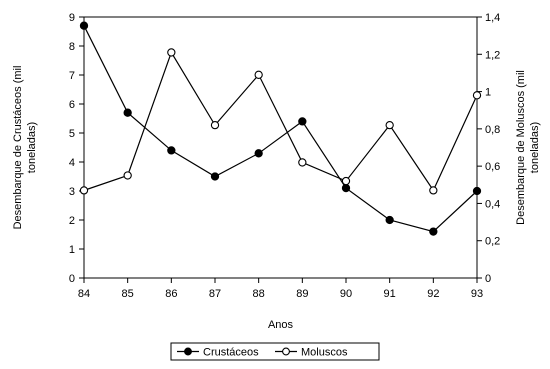  I want to click on legend-marker-moluscos, so click(286, 351).